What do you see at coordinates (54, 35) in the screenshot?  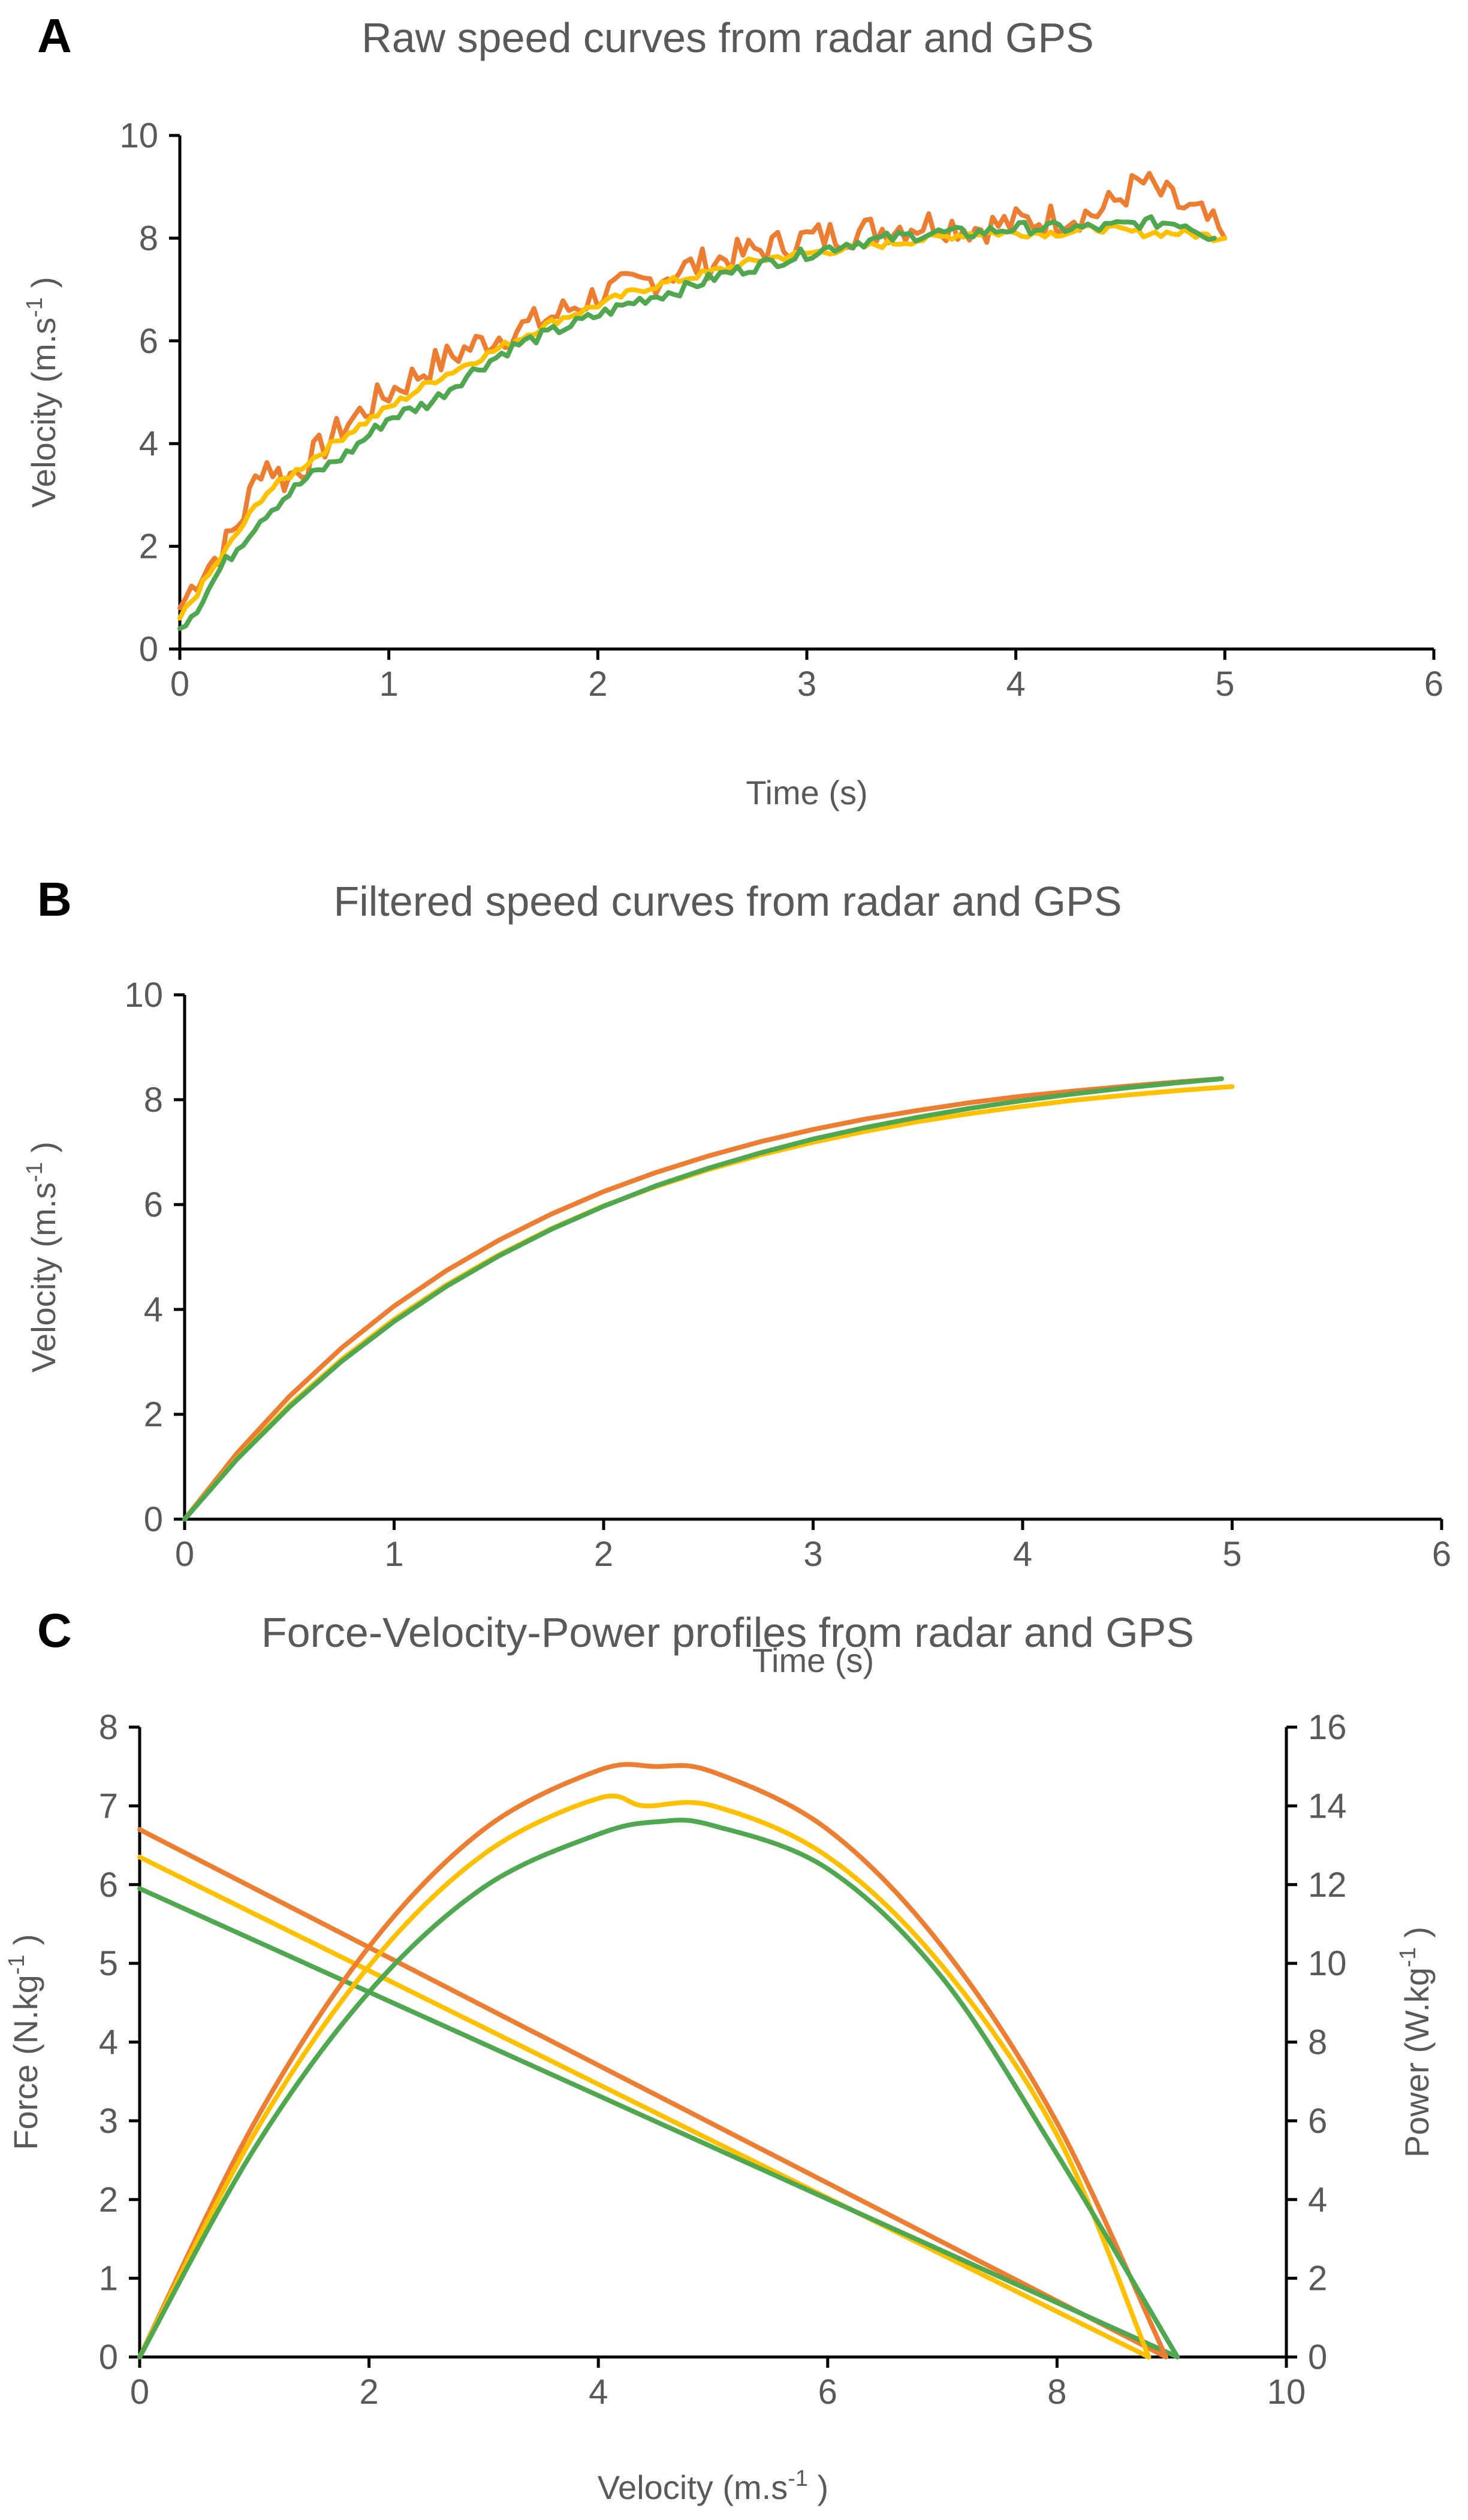 I see `panel-letter: A` at bounding box center [54, 35].